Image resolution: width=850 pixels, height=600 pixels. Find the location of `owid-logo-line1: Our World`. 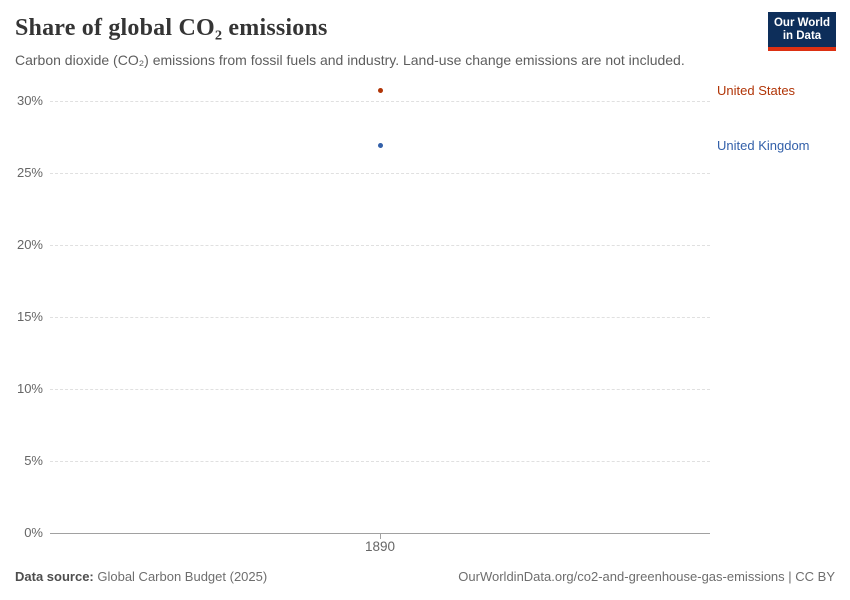

owid-logo-line1: Our World is located at coordinates (801, 22).